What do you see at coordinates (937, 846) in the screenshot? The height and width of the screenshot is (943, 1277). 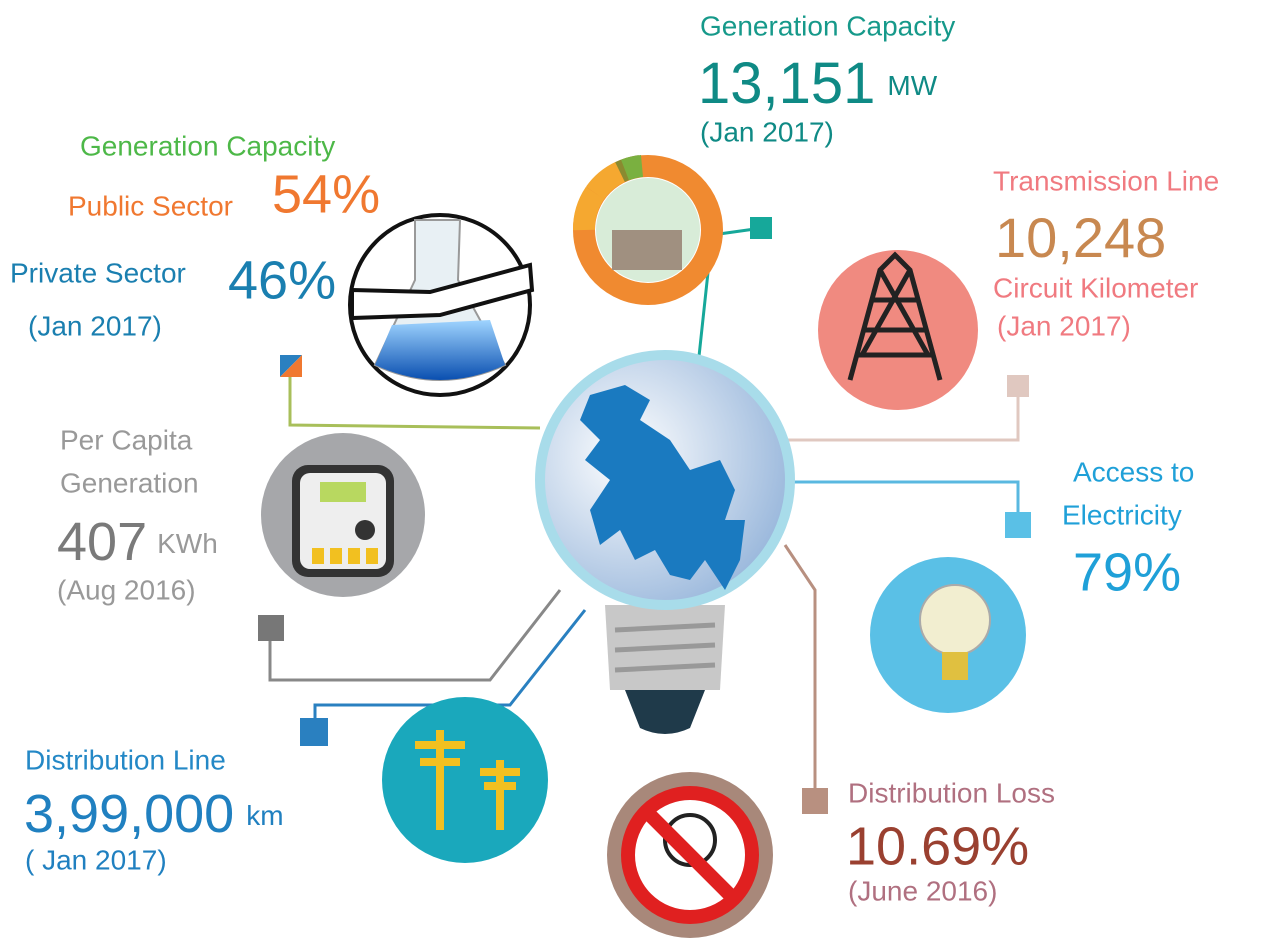 I see `value: 10.69%` at bounding box center [937, 846].